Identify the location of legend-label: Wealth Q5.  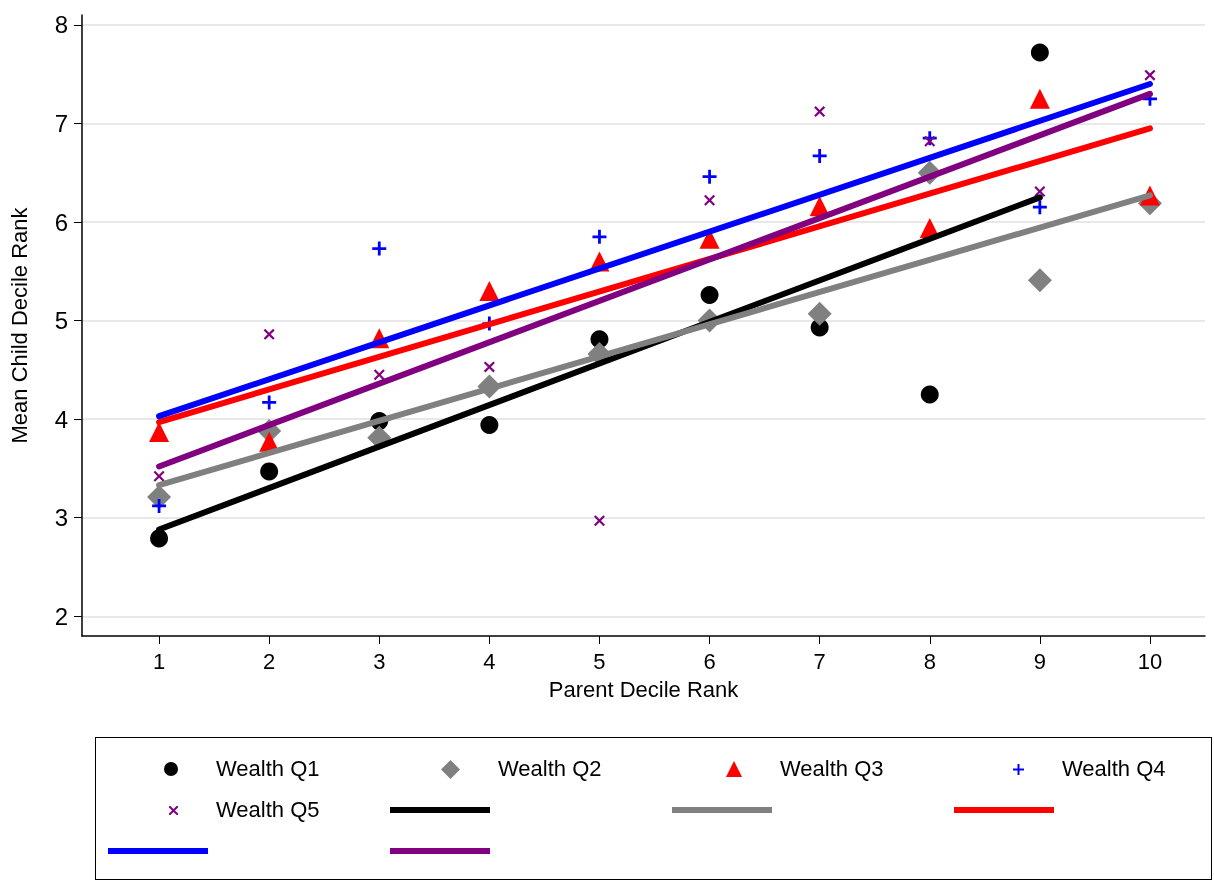
(268, 810).